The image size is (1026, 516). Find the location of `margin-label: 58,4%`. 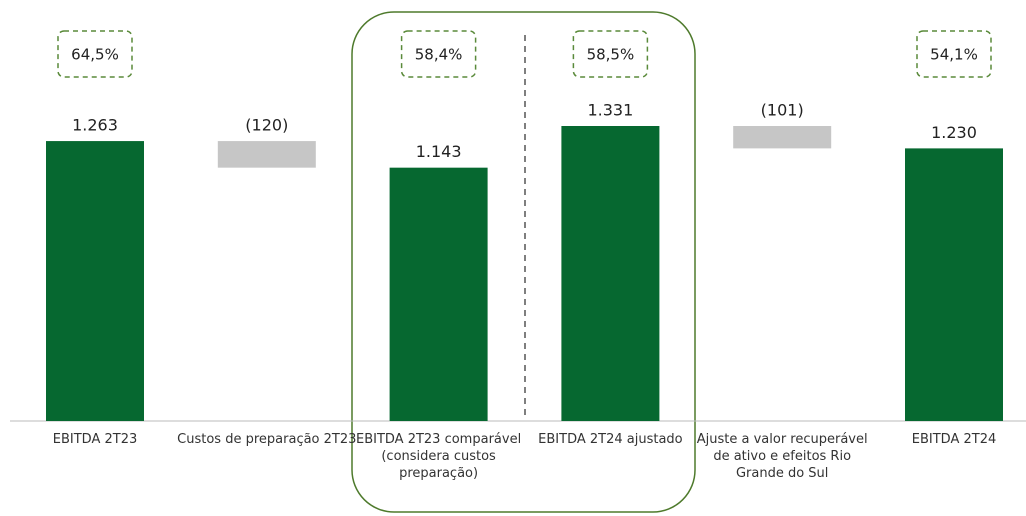

margin-label: 58,4% is located at coordinates (439, 55).